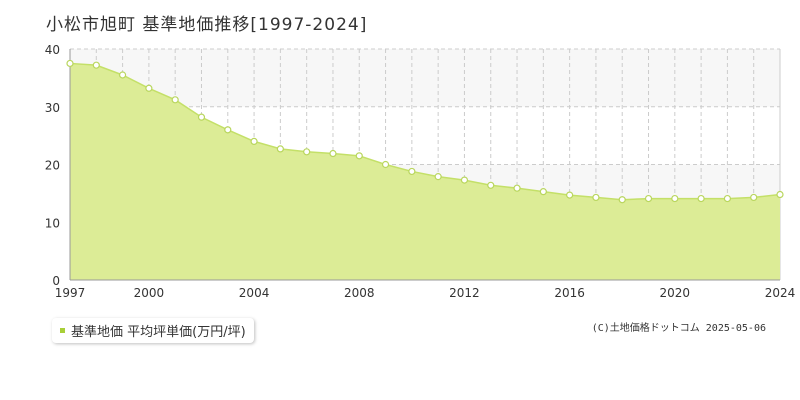 The image size is (800, 400). What do you see at coordinates (70, 293) in the screenshot?
I see `x-tick-label: 1997` at bounding box center [70, 293].